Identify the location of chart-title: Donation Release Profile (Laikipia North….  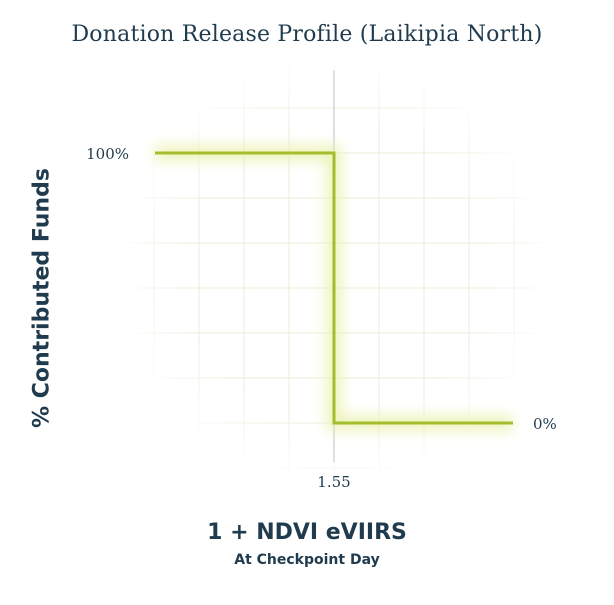
(307, 34).